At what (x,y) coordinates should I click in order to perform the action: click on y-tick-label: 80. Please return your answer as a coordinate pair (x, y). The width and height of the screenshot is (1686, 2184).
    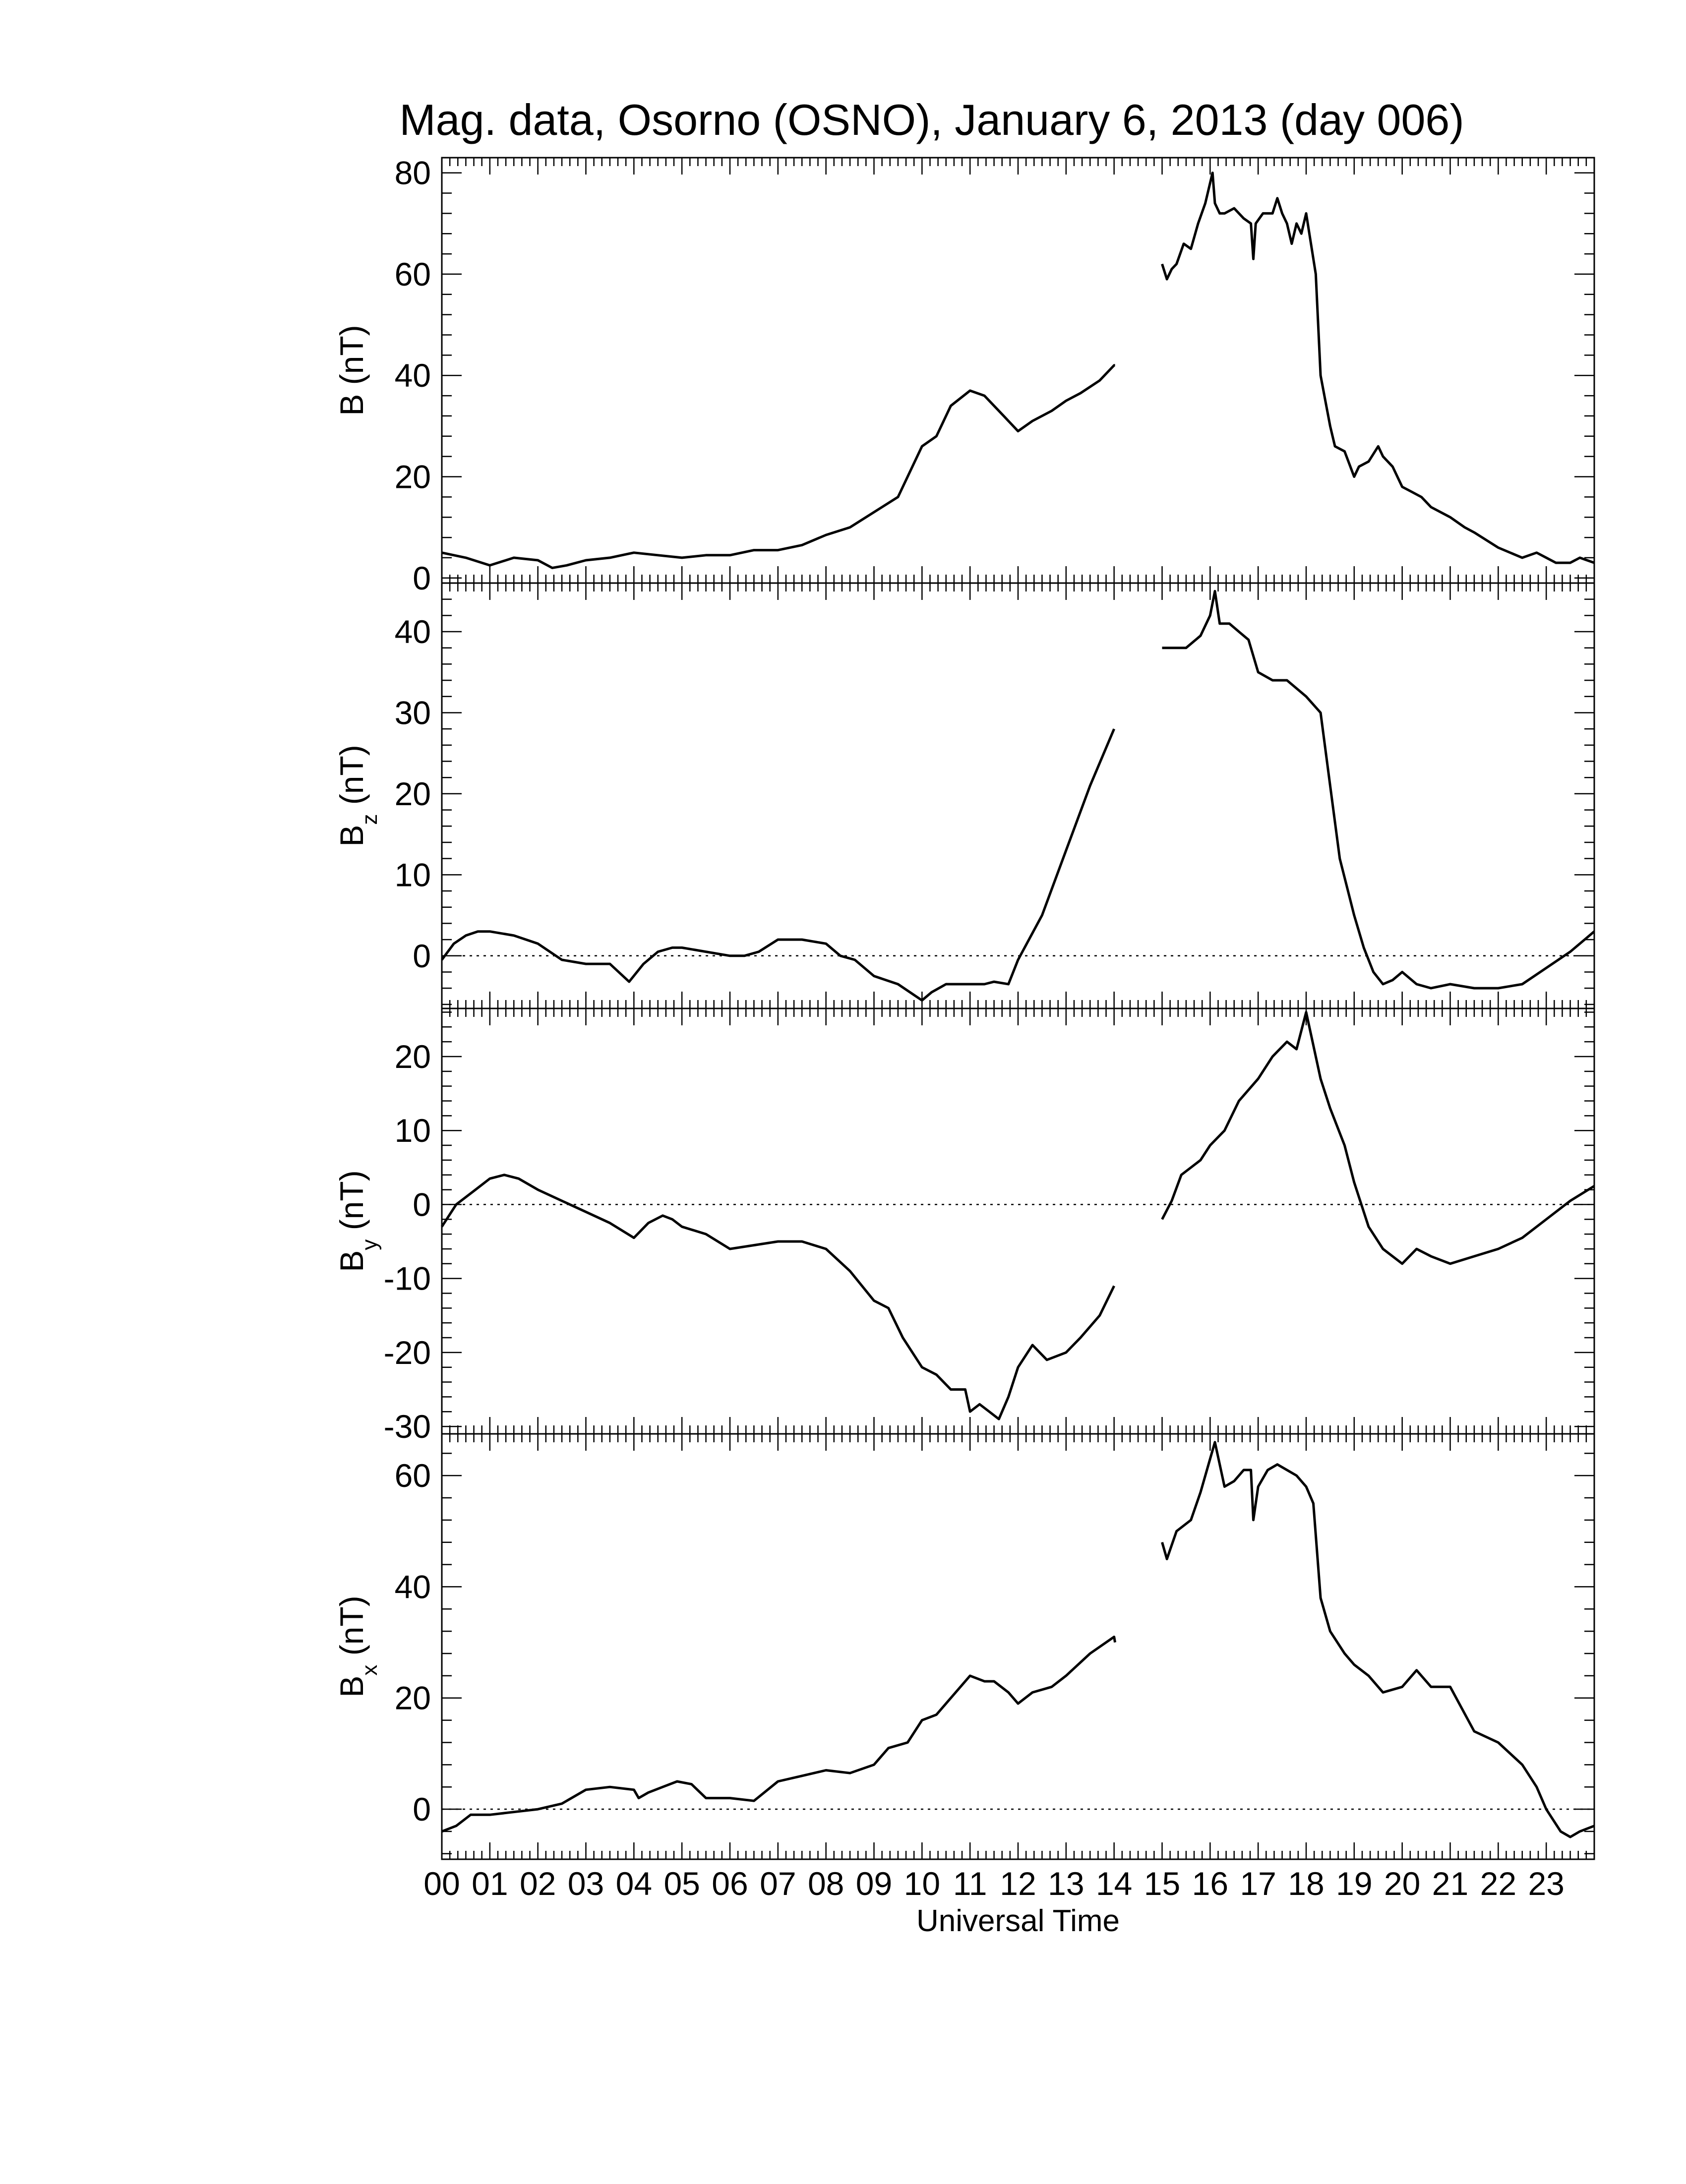
    Looking at the image, I should click on (413, 173).